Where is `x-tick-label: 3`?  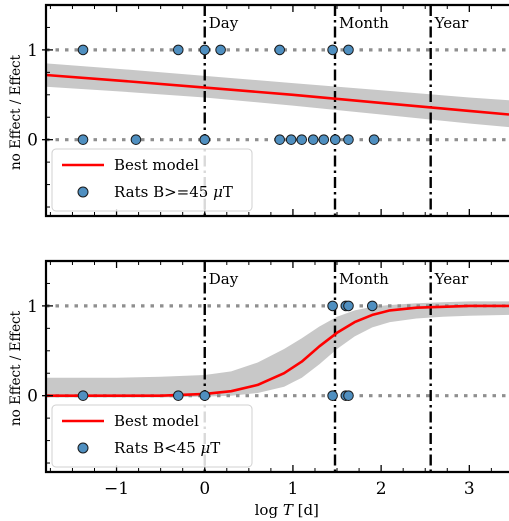
x-tick-label: 3 is located at coordinates (469, 489).